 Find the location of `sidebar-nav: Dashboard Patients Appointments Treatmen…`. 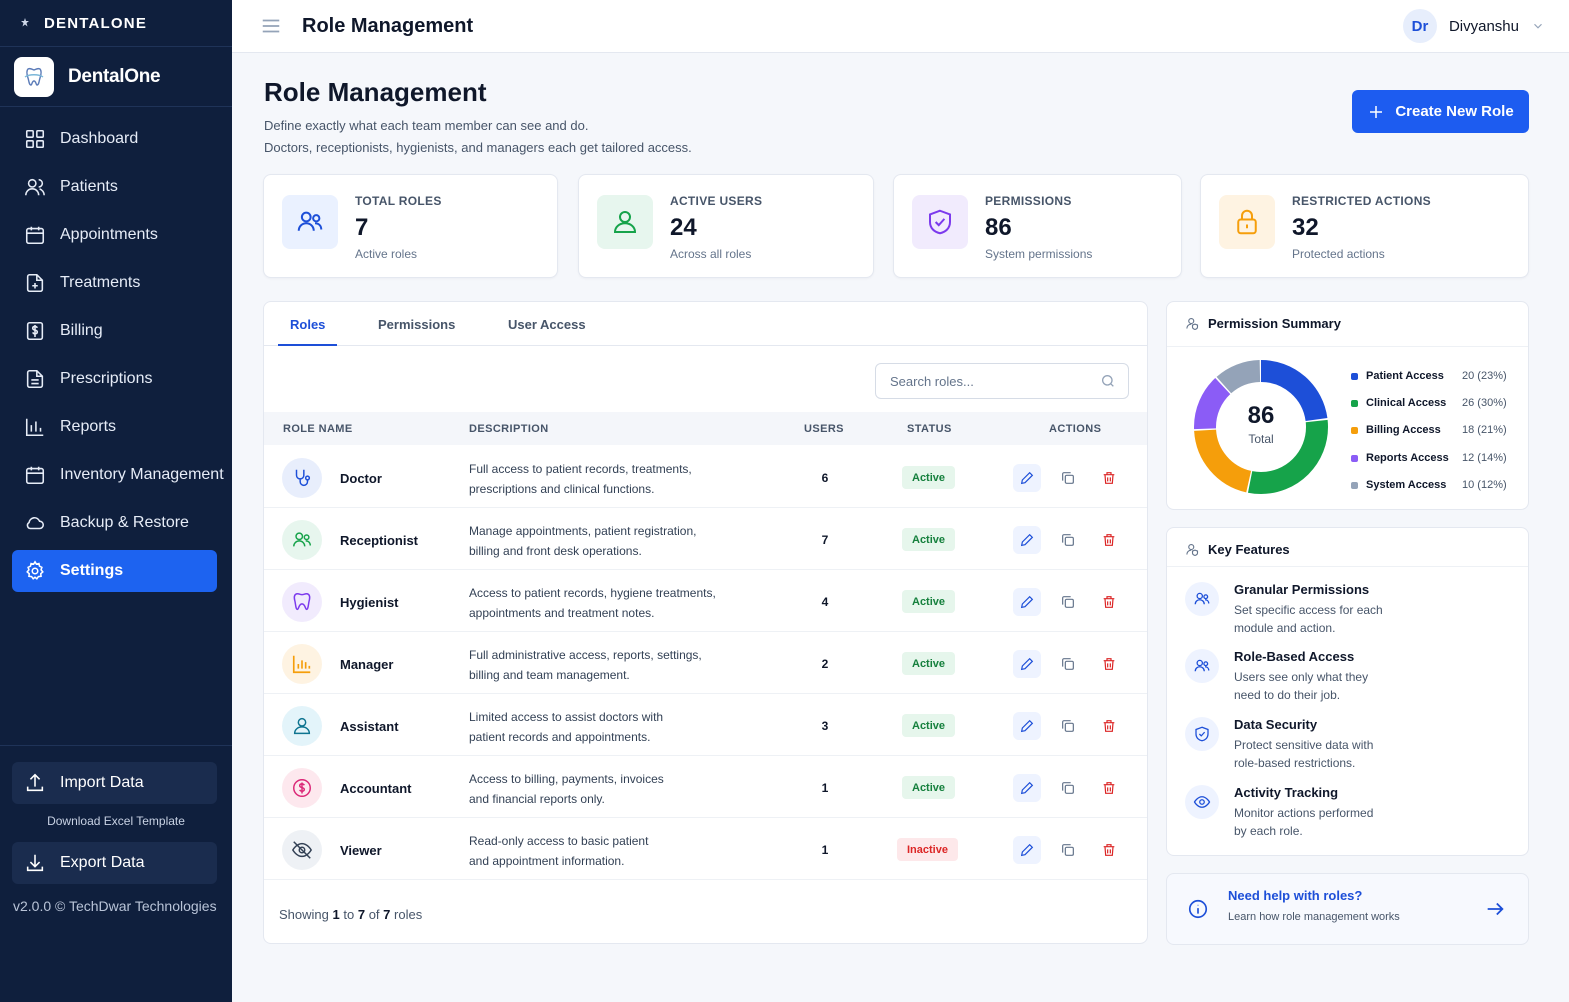

sidebar-nav: Dashboard Patients Appointments Treatmen… is located at coordinates (116, 349).